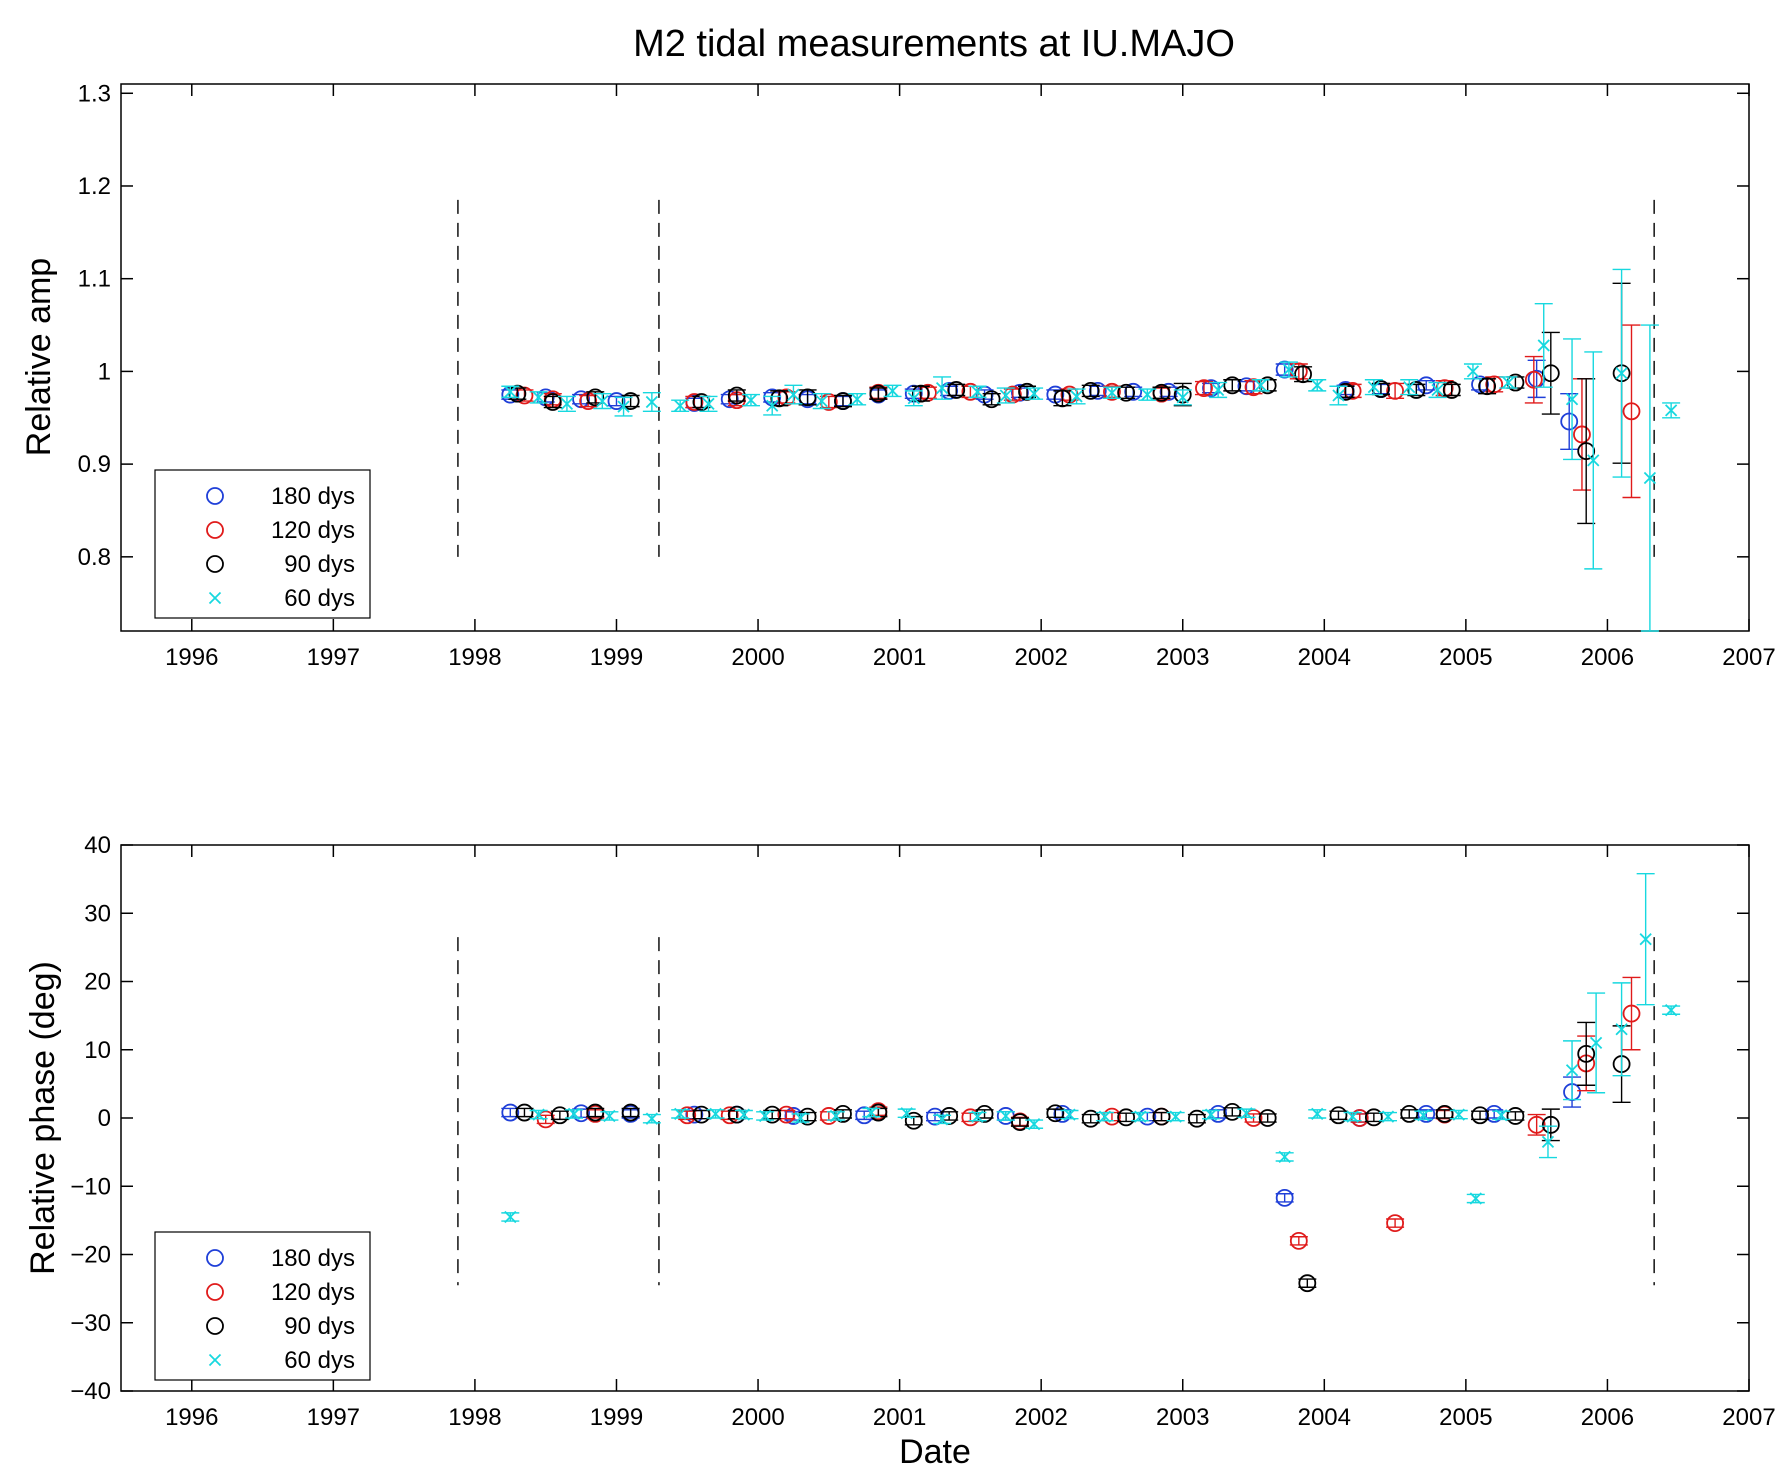 This screenshot has width=1789, height=1483. What do you see at coordinates (94, 557) in the screenshot?
I see `y-tick-label: 0.8` at bounding box center [94, 557].